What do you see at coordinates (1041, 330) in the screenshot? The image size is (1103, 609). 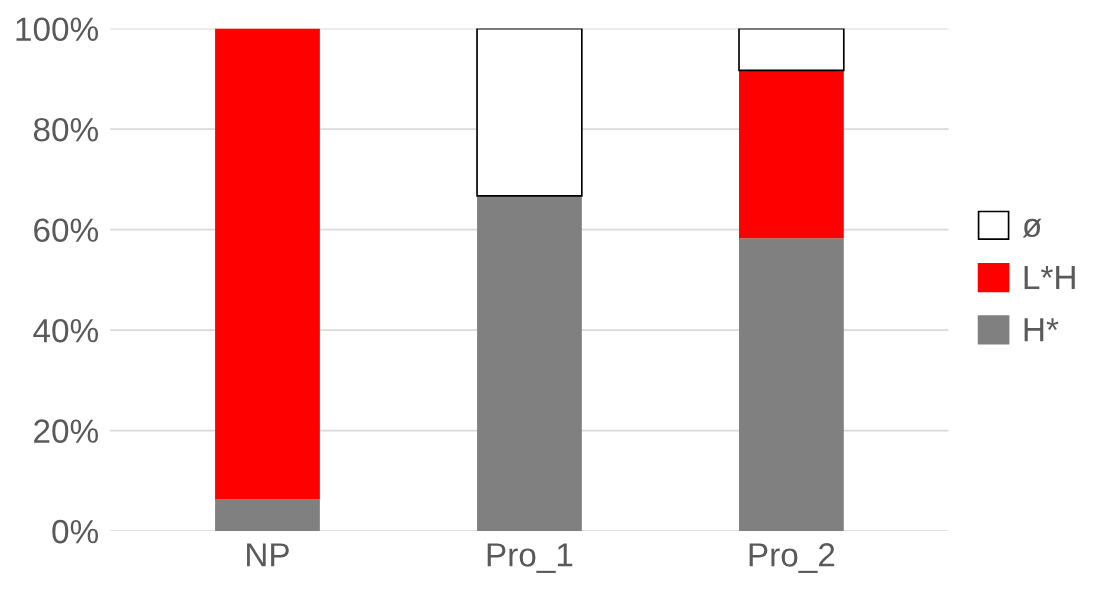 I see `legend-label: H*` at bounding box center [1041, 330].